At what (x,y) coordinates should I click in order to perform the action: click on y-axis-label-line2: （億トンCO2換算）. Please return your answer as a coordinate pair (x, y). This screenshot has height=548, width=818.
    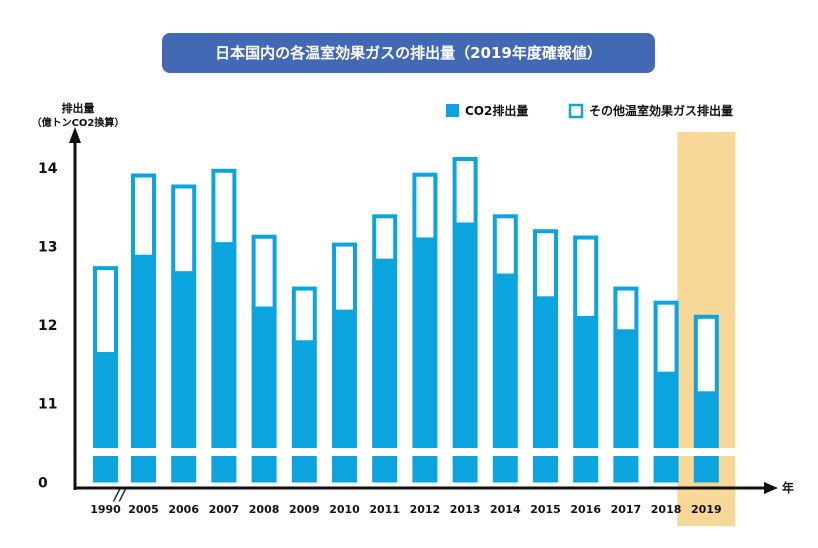
    Looking at the image, I should click on (78, 122).